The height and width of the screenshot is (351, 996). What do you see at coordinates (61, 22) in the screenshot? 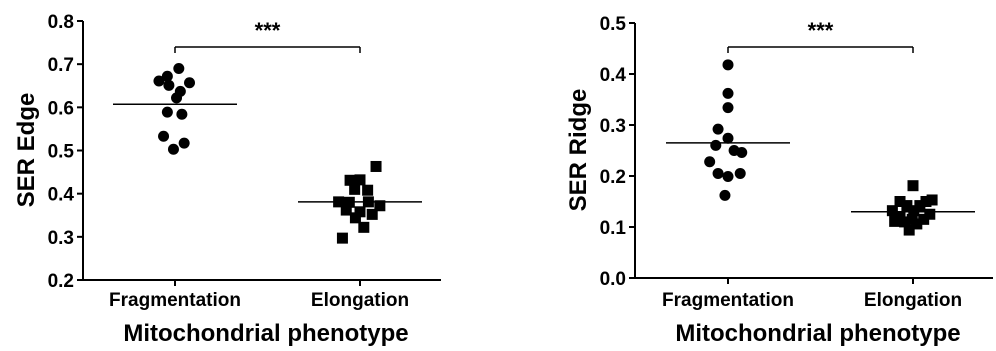
I see `y-tick-label: 0.8` at bounding box center [61, 22].